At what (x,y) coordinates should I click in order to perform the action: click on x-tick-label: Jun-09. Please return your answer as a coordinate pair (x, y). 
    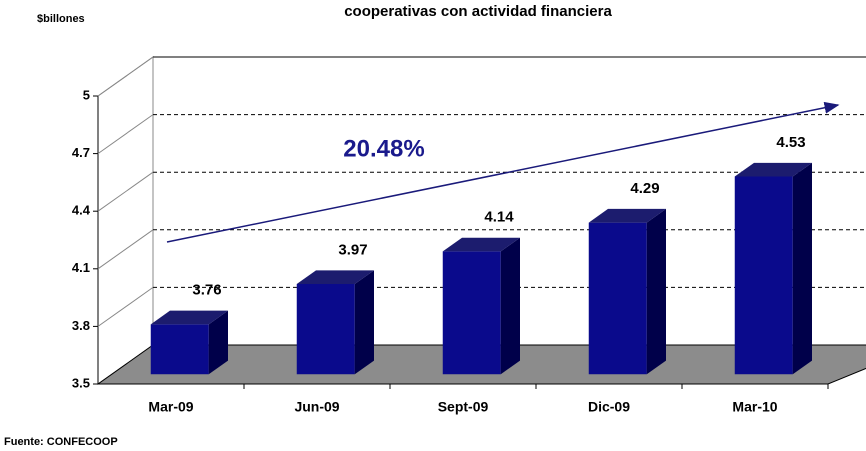
    Looking at the image, I should click on (316, 407).